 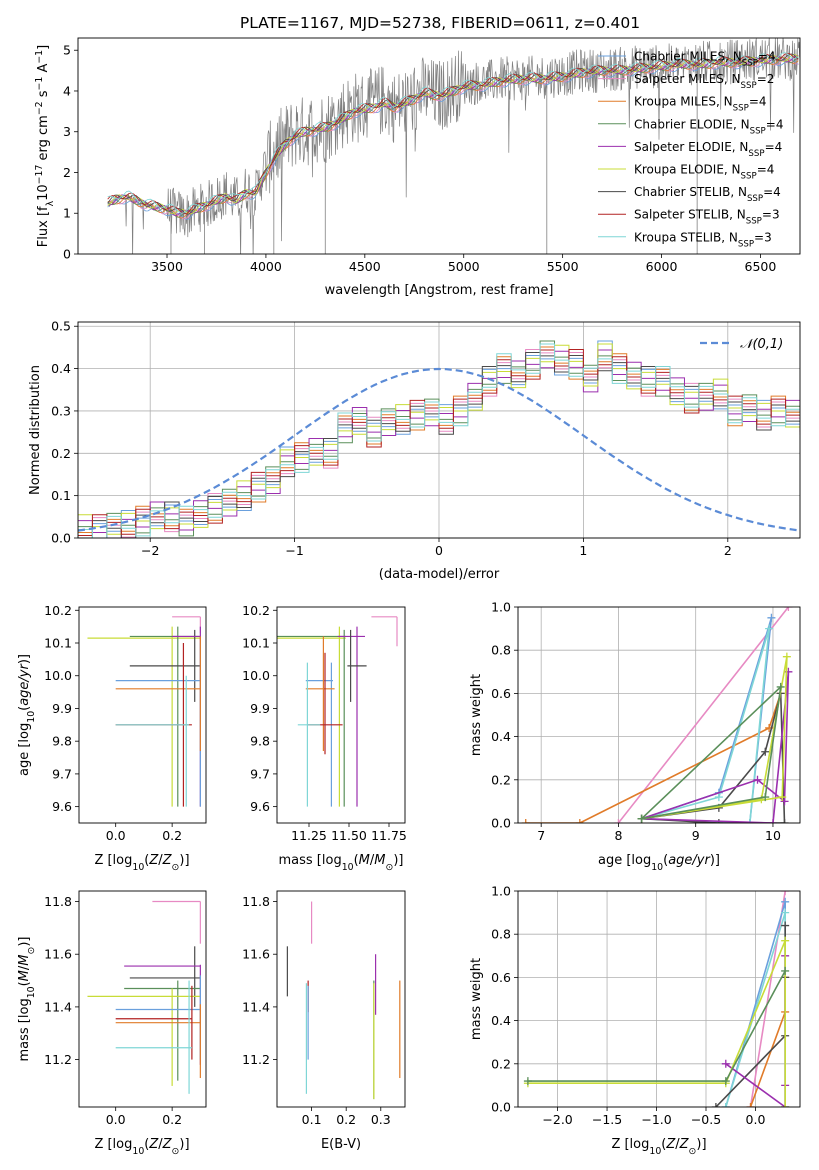 What do you see at coordinates (563, 266) in the screenshot?
I see `x-tick-label: 5500` at bounding box center [563, 266].